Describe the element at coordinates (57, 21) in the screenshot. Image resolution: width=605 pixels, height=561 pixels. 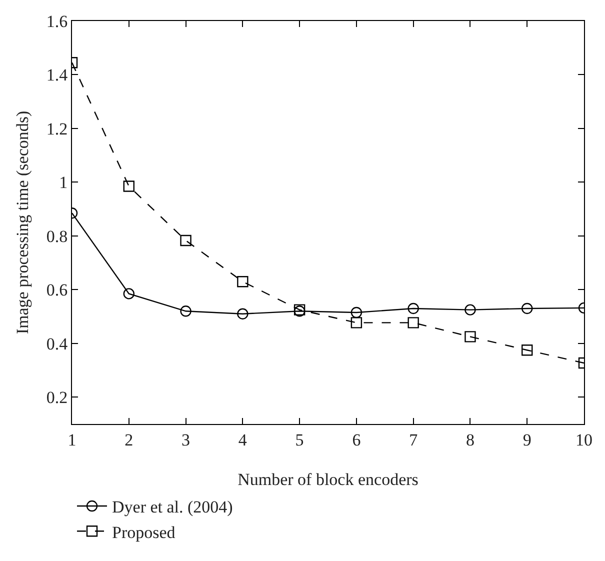
I see `y-tick-label: 1.6` at that location.